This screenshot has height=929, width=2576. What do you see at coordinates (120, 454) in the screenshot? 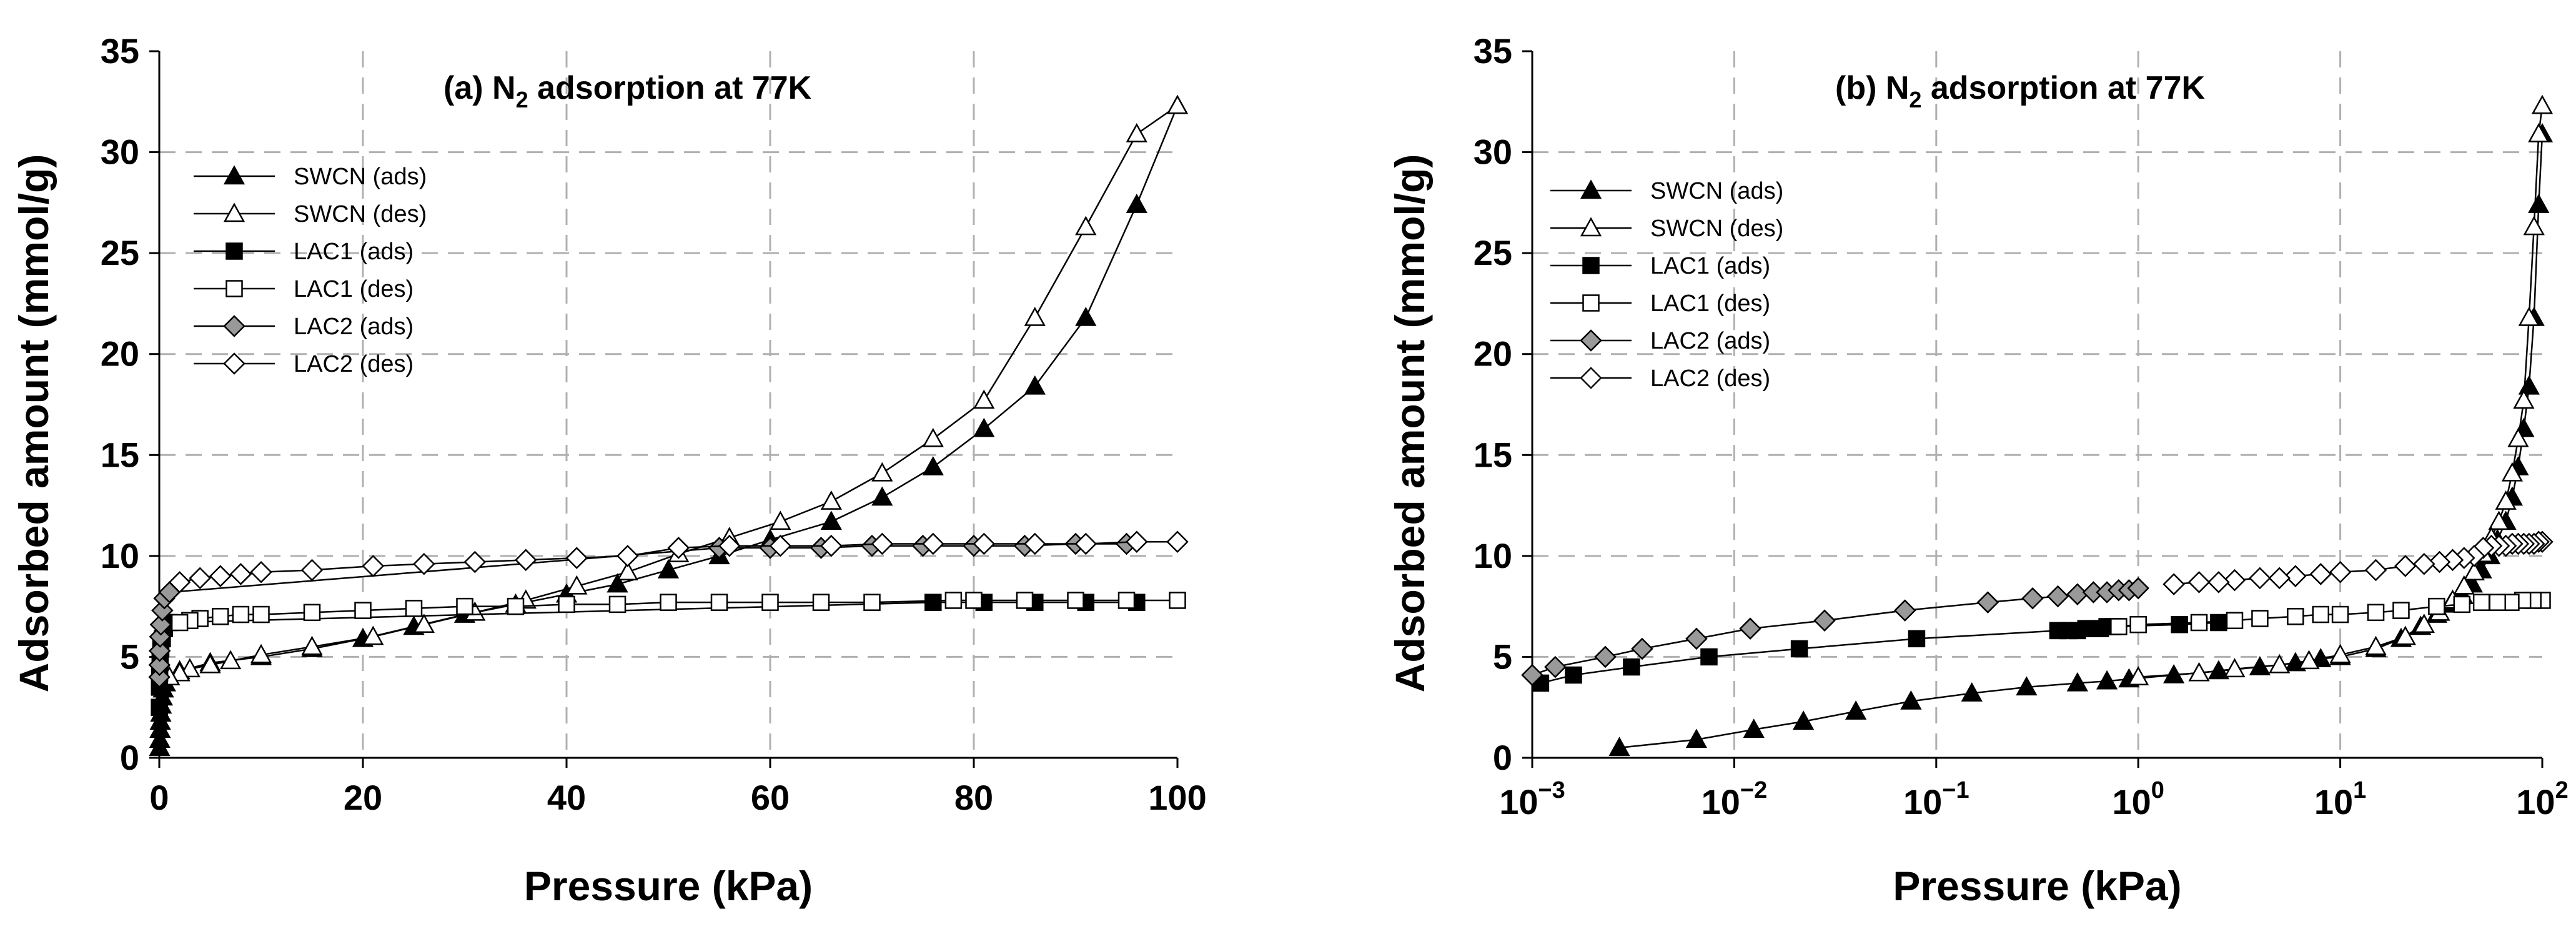
I see `y-tick-label: 15` at bounding box center [120, 454].